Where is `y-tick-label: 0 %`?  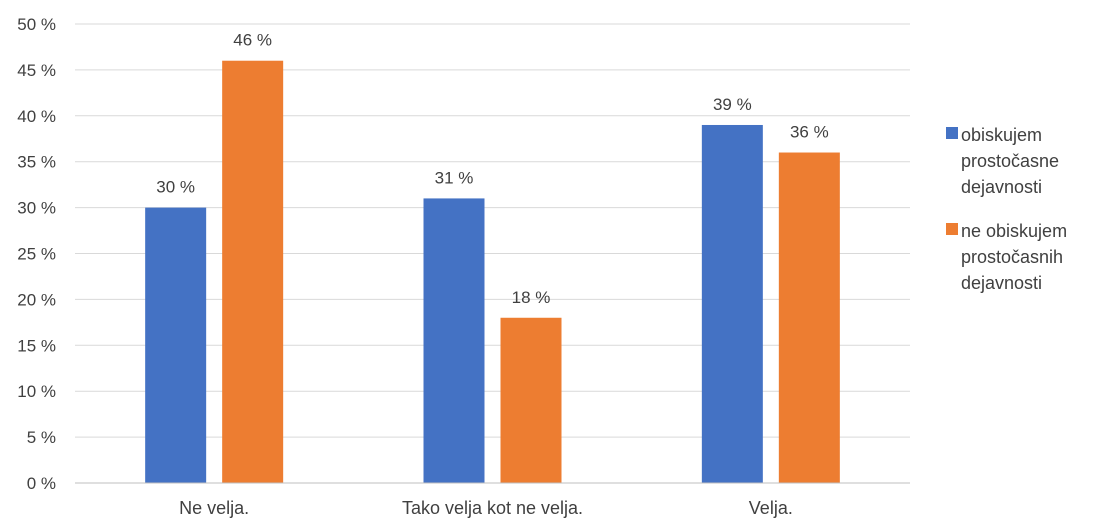
y-tick-label: 0 % is located at coordinates (41, 483).